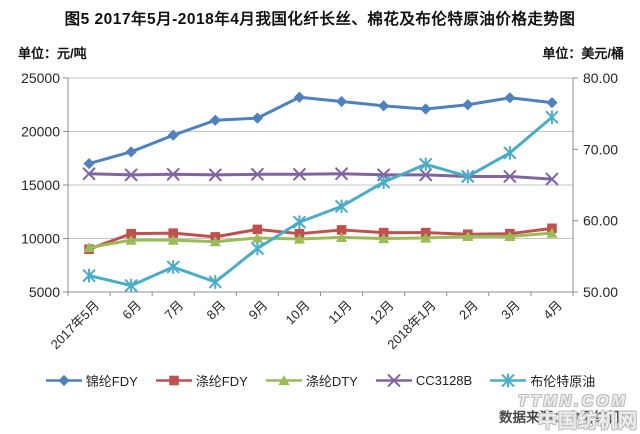 The width and height of the screenshot is (640, 434). What do you see at coordinates (40, 132) in the screenshot?
I see `left-axis-tick-label: 20000` at bounding box center [40, 132].